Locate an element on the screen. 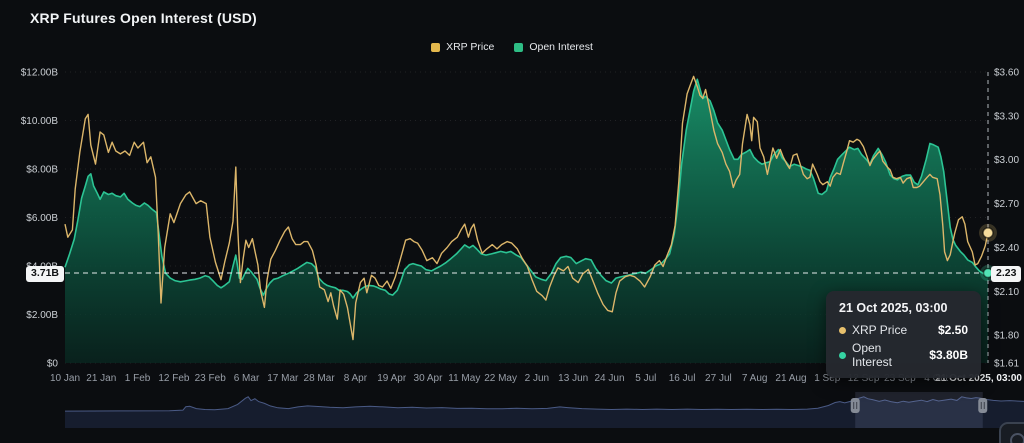 The image size is (1024, 443). x-axis-label: 22 May is located at coordinates (500, 378).